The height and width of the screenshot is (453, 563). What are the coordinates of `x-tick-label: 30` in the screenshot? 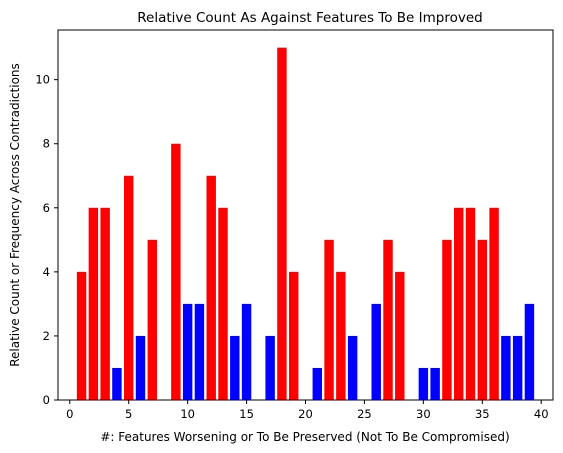 It's located at (423, 414).